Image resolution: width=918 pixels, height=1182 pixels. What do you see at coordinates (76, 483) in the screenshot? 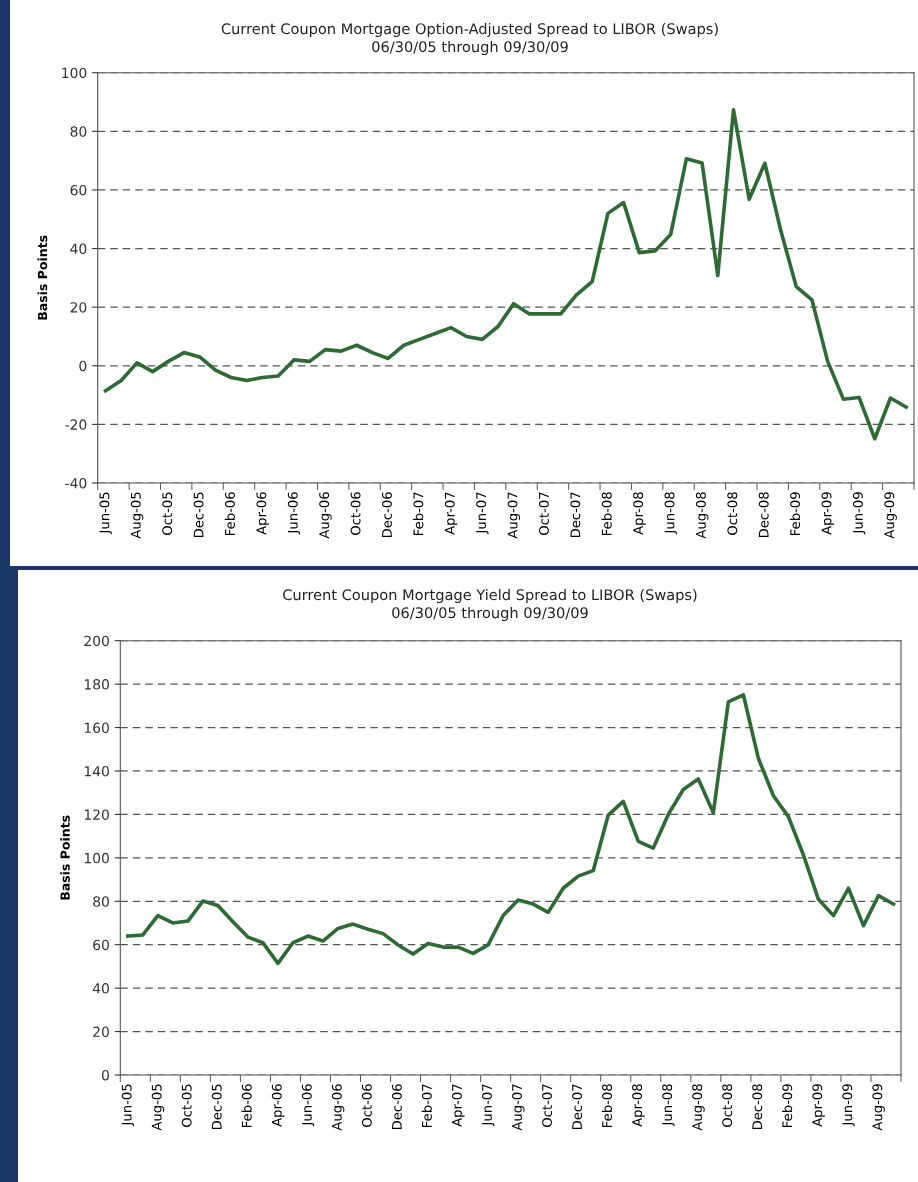
I see `y-tick-label: -40` at bounding box center [76, 483].